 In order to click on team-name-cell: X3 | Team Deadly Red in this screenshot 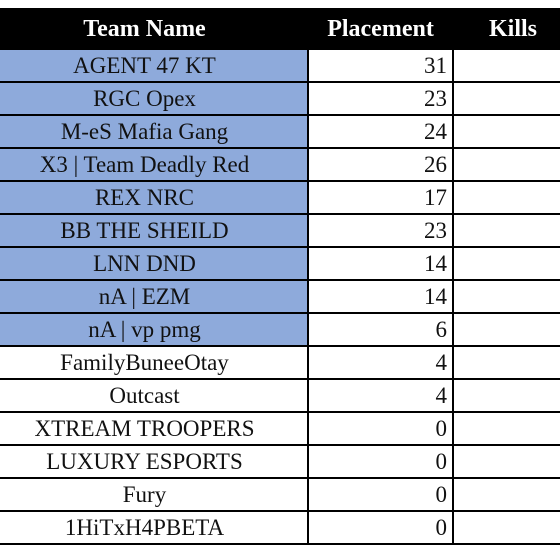, I will do `click(154, 164)`.